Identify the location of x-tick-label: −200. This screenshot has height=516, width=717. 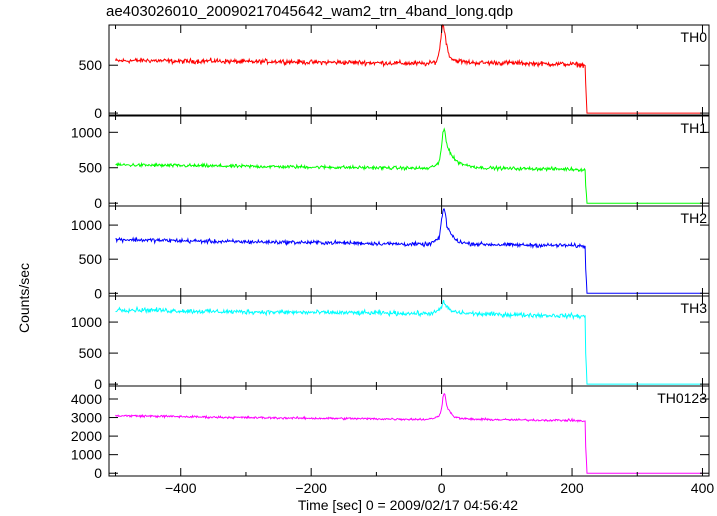
(311, 488).